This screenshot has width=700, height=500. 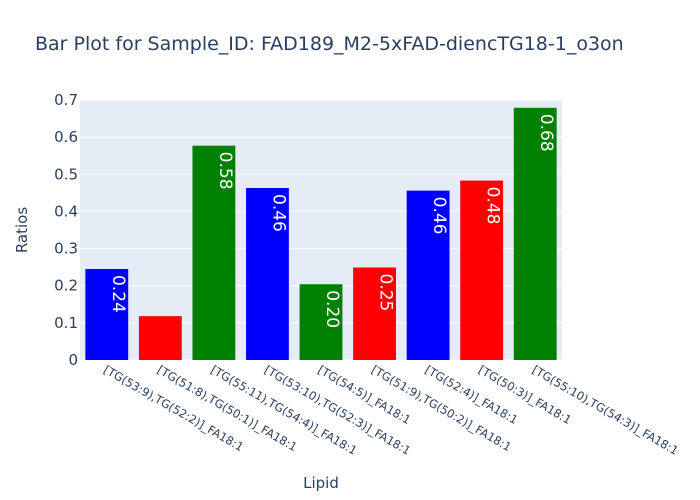 I want to click on bar-value-label: 0.58, so click(x=225, y=171).